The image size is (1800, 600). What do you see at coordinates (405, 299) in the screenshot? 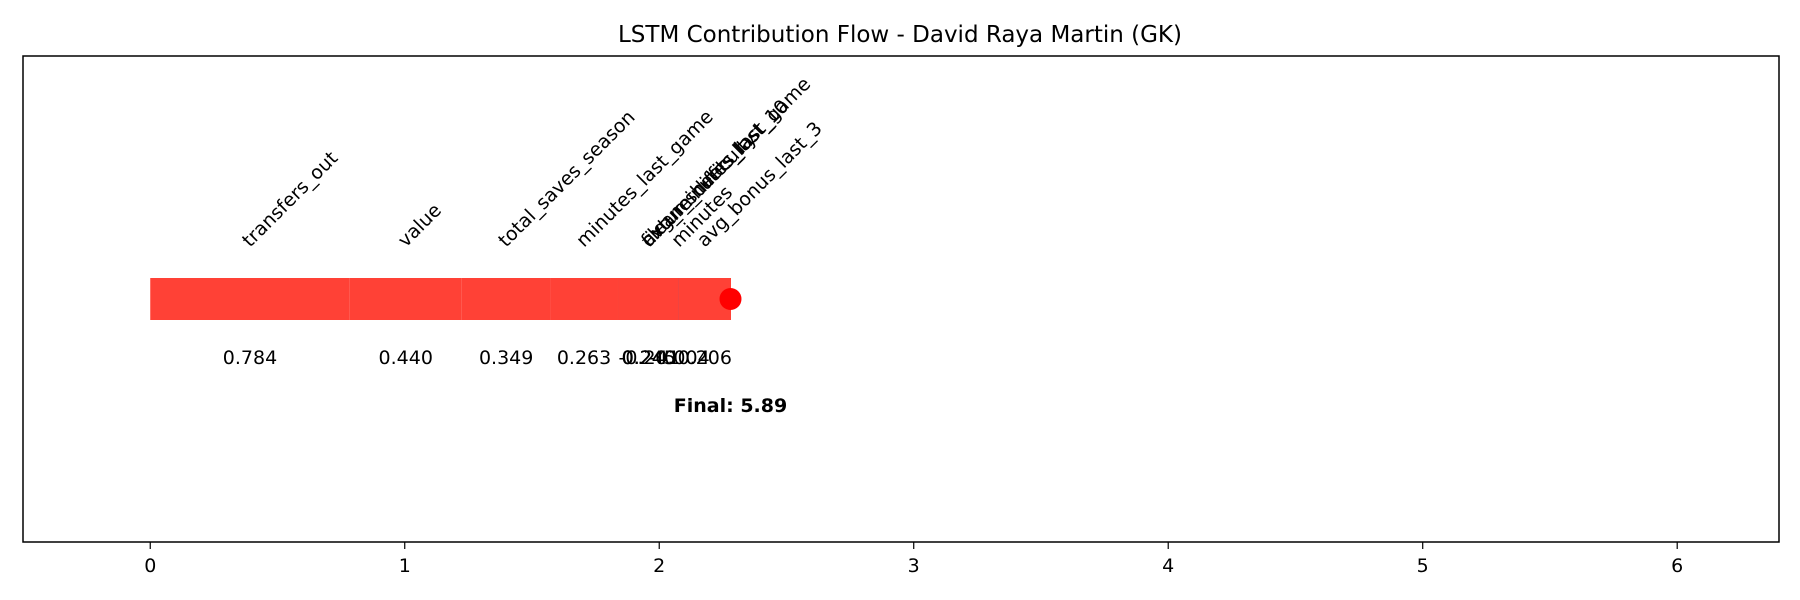
I see `bar-segment-value` at bounding box center [405, 299].